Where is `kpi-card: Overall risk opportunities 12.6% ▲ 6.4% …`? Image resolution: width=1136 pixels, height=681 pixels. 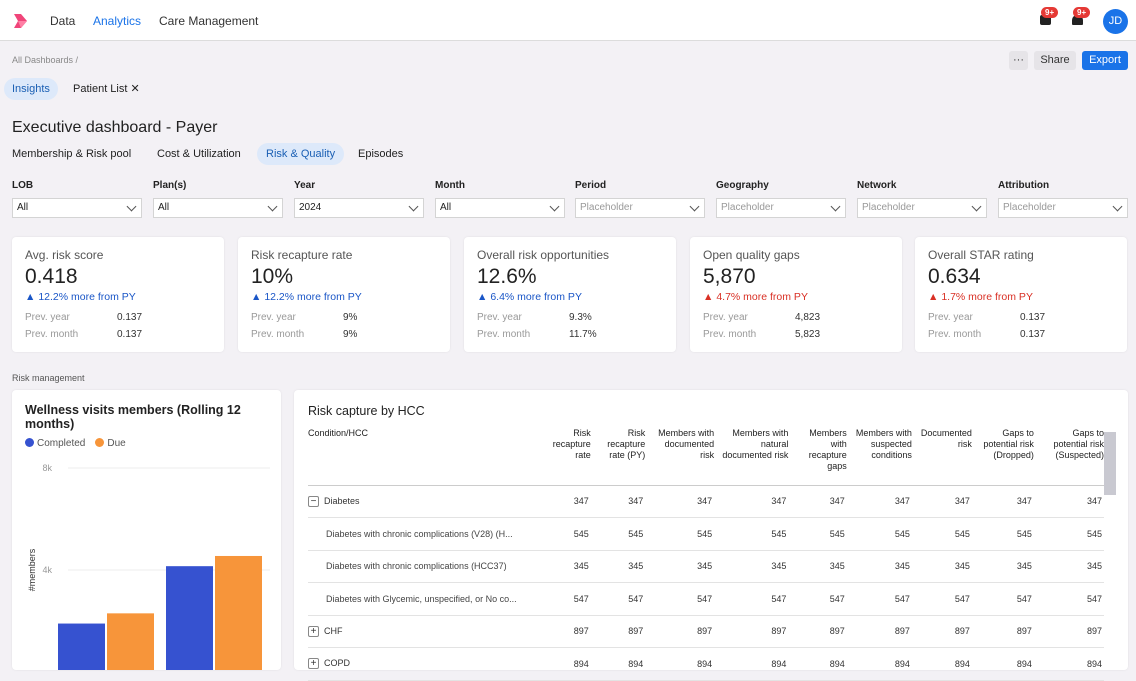
kpi-card: Overall risk opportunities 12.6% ▲ 6.4% … is located at coordinates (570, 294).